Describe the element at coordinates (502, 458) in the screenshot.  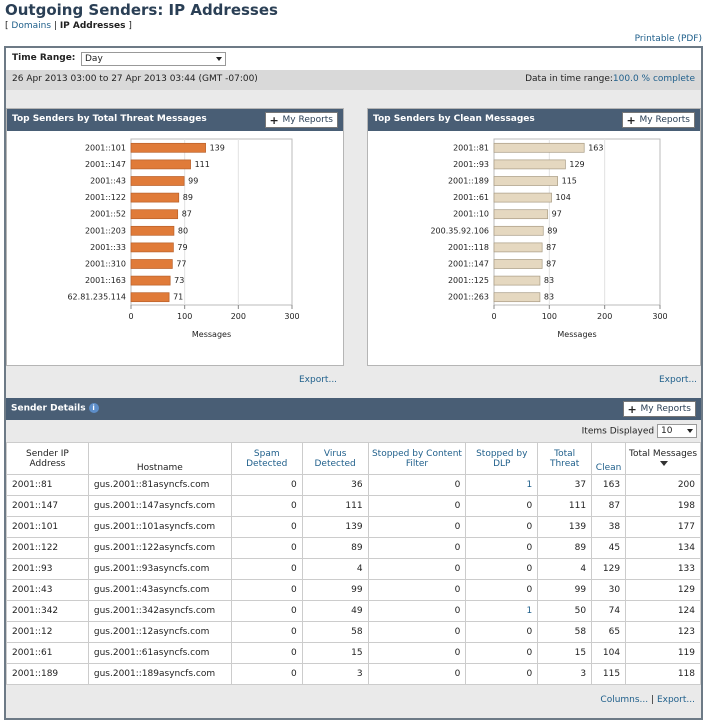
I see `col-stopped-dlp: Stopped by DLP` at that location.